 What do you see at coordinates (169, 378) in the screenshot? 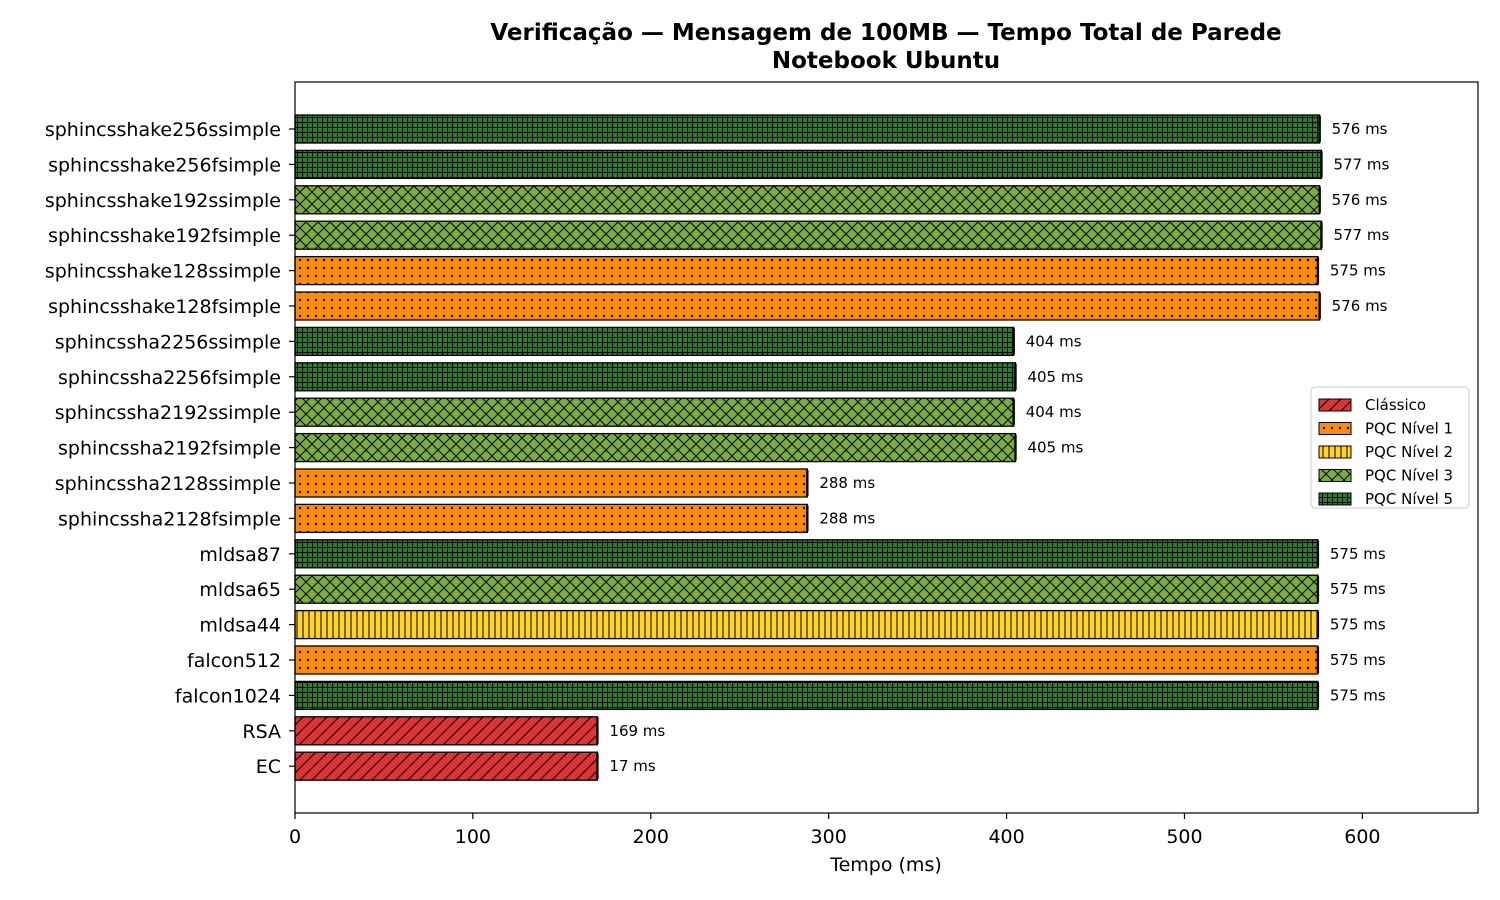
I see `y-tick-label: sphincssha2256fsimple` at bounding box center [169, 378].